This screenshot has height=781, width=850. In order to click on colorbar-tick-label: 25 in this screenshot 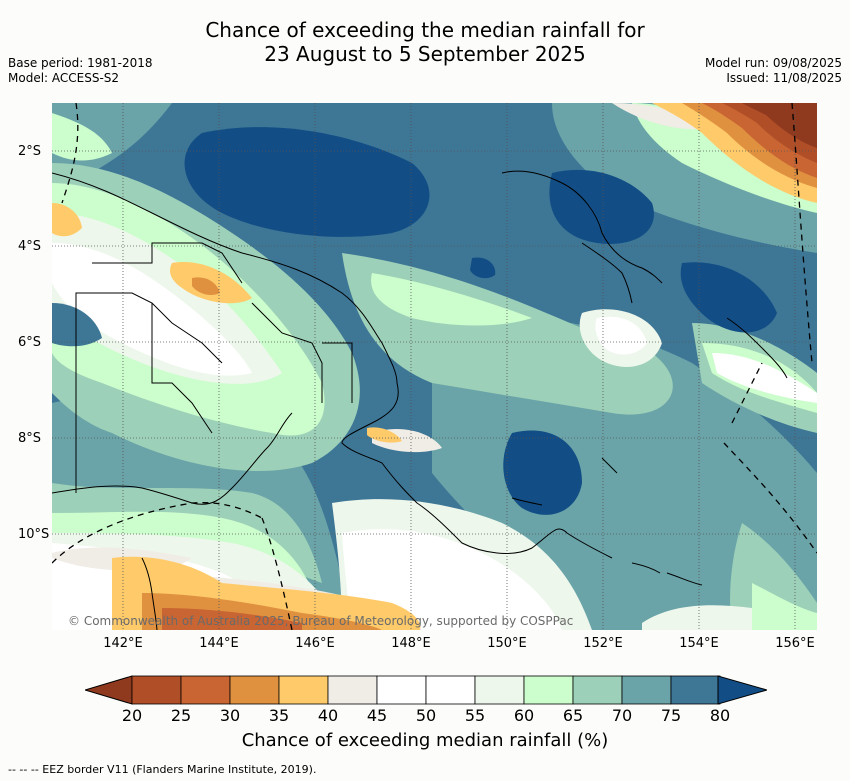, I will do `click(181, 715)`.